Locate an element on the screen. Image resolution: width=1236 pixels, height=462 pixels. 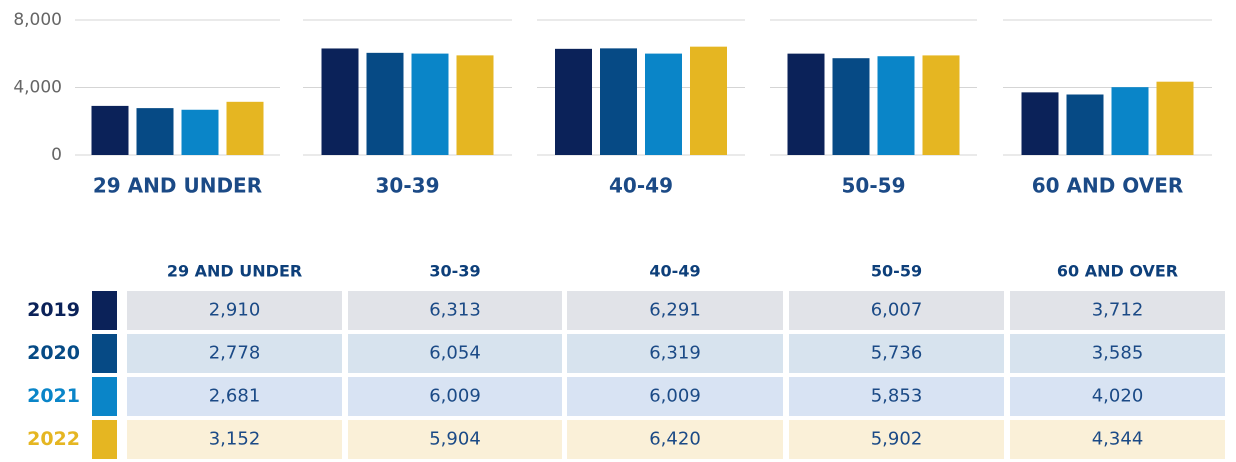
table-value: 2,681 is located at coordinates (235, 396).